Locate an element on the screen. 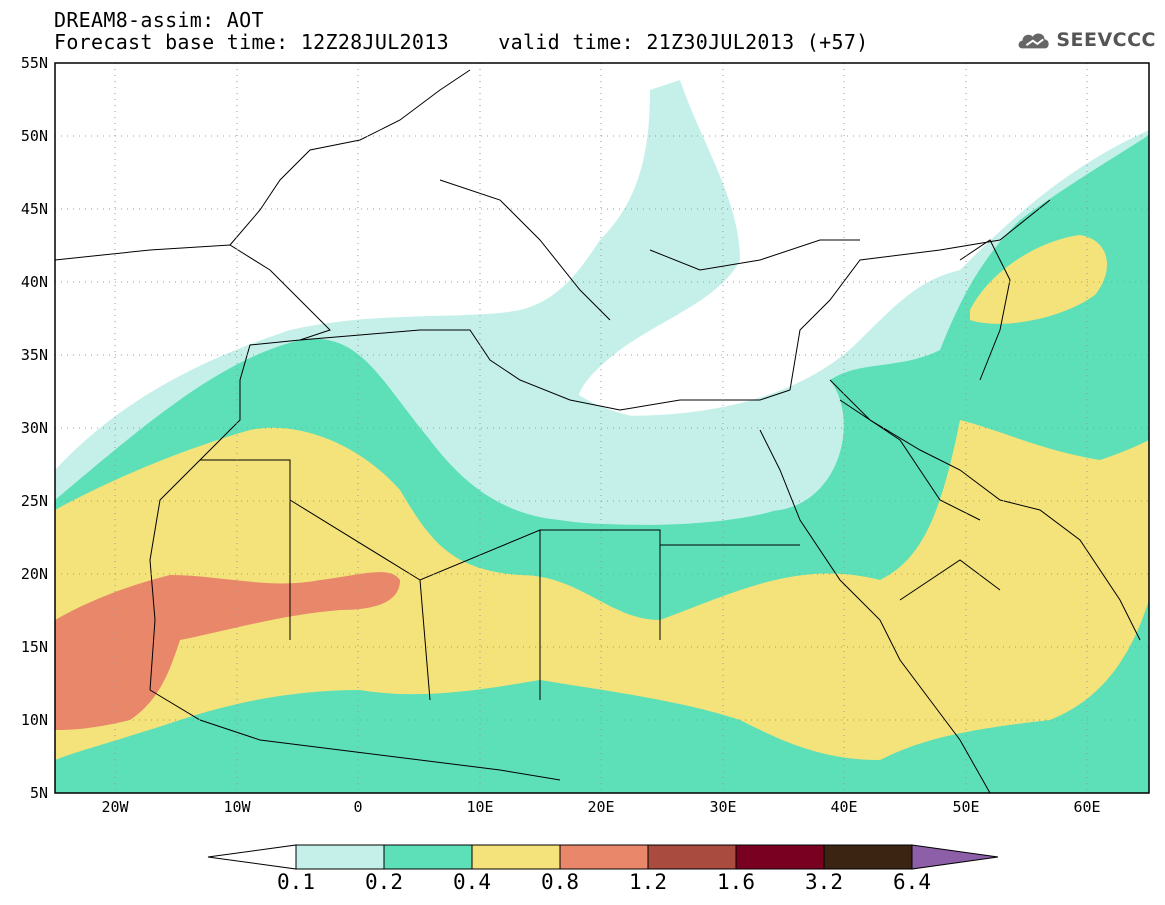  lat-label: 5N is located at coordinates (38, 793).